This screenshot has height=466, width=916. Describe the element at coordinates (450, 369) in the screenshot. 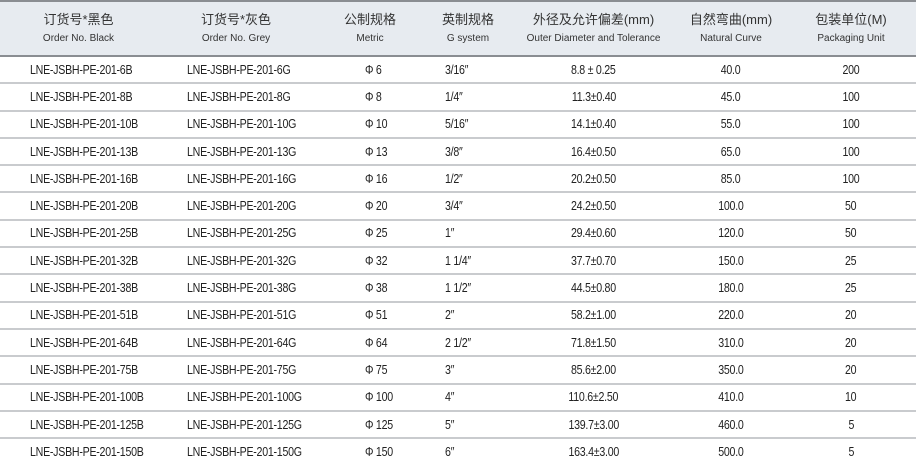

I see `cell-text: 3″` at that location.